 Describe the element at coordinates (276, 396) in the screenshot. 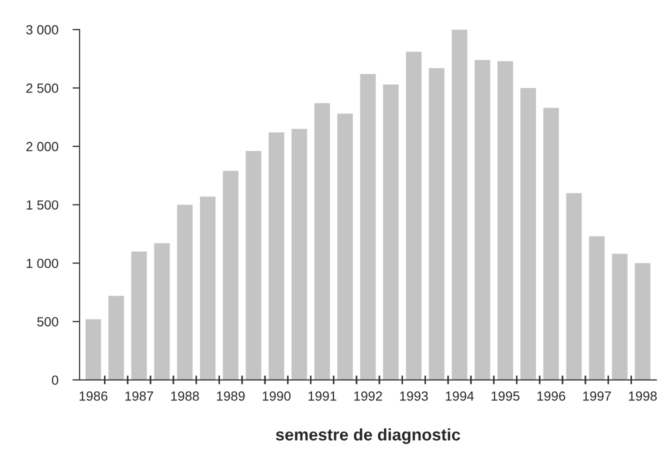

I see `x-tick-label: 1990` at that location.